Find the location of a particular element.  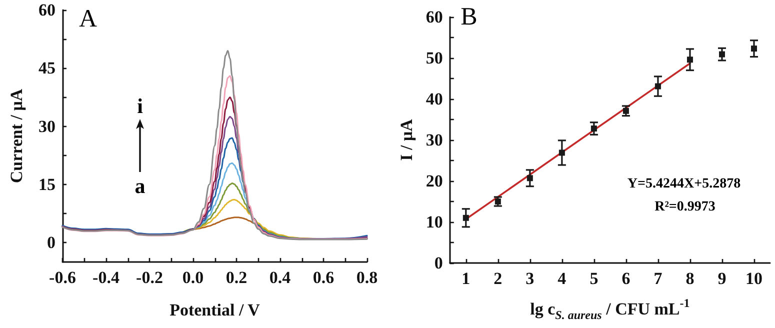

x-tick-label: 0.4 is located at coordinates (280, 277).